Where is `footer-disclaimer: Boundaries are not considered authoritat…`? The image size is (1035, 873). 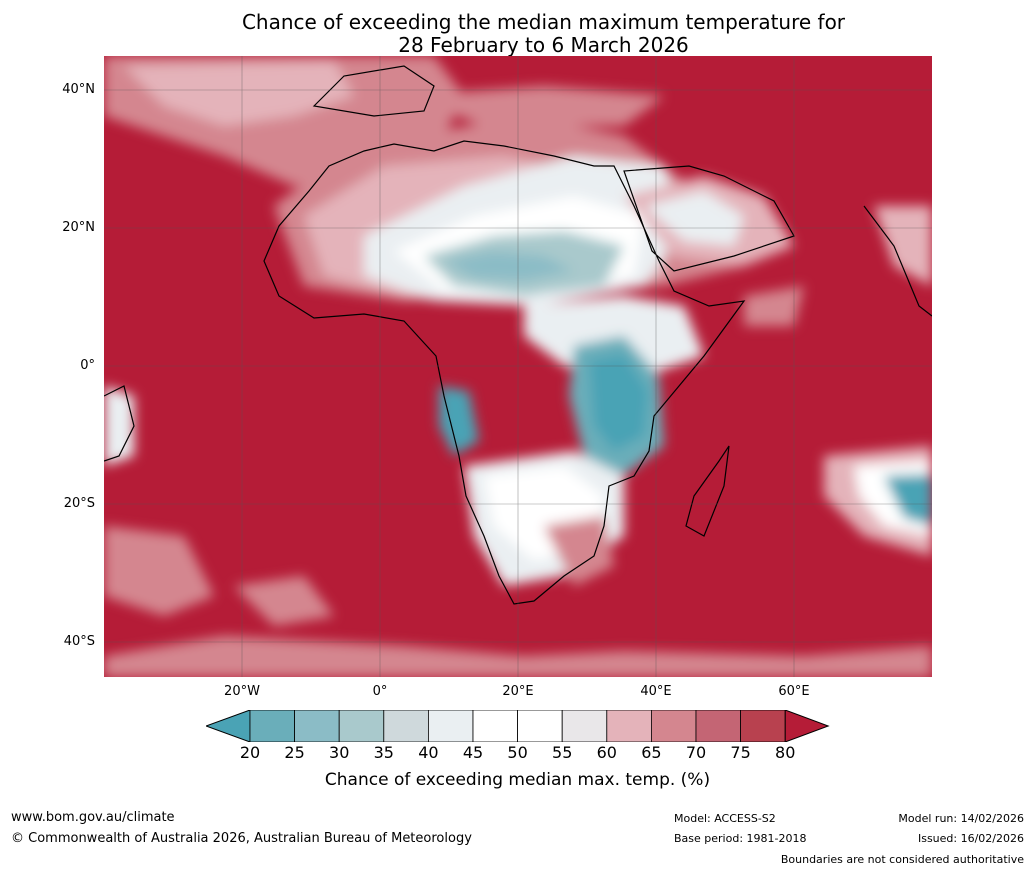 footer-disclaimer: Boundaries are not considered authoritat… is located at coordinates (902, 859).